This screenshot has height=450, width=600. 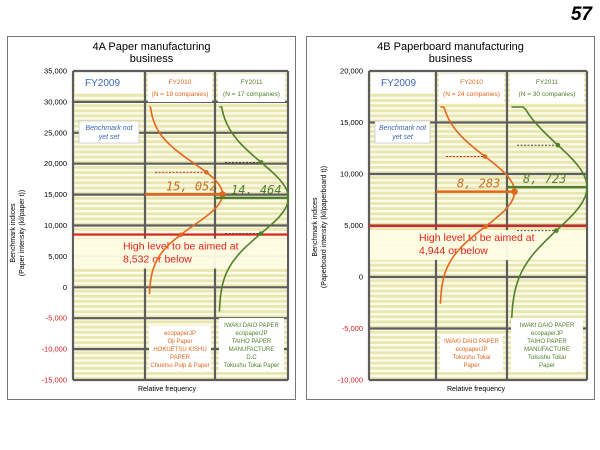 What do you see at coordinates (180, 253) in the screenshot?
I see `benchmark-band` at bounding box center [180, 253].